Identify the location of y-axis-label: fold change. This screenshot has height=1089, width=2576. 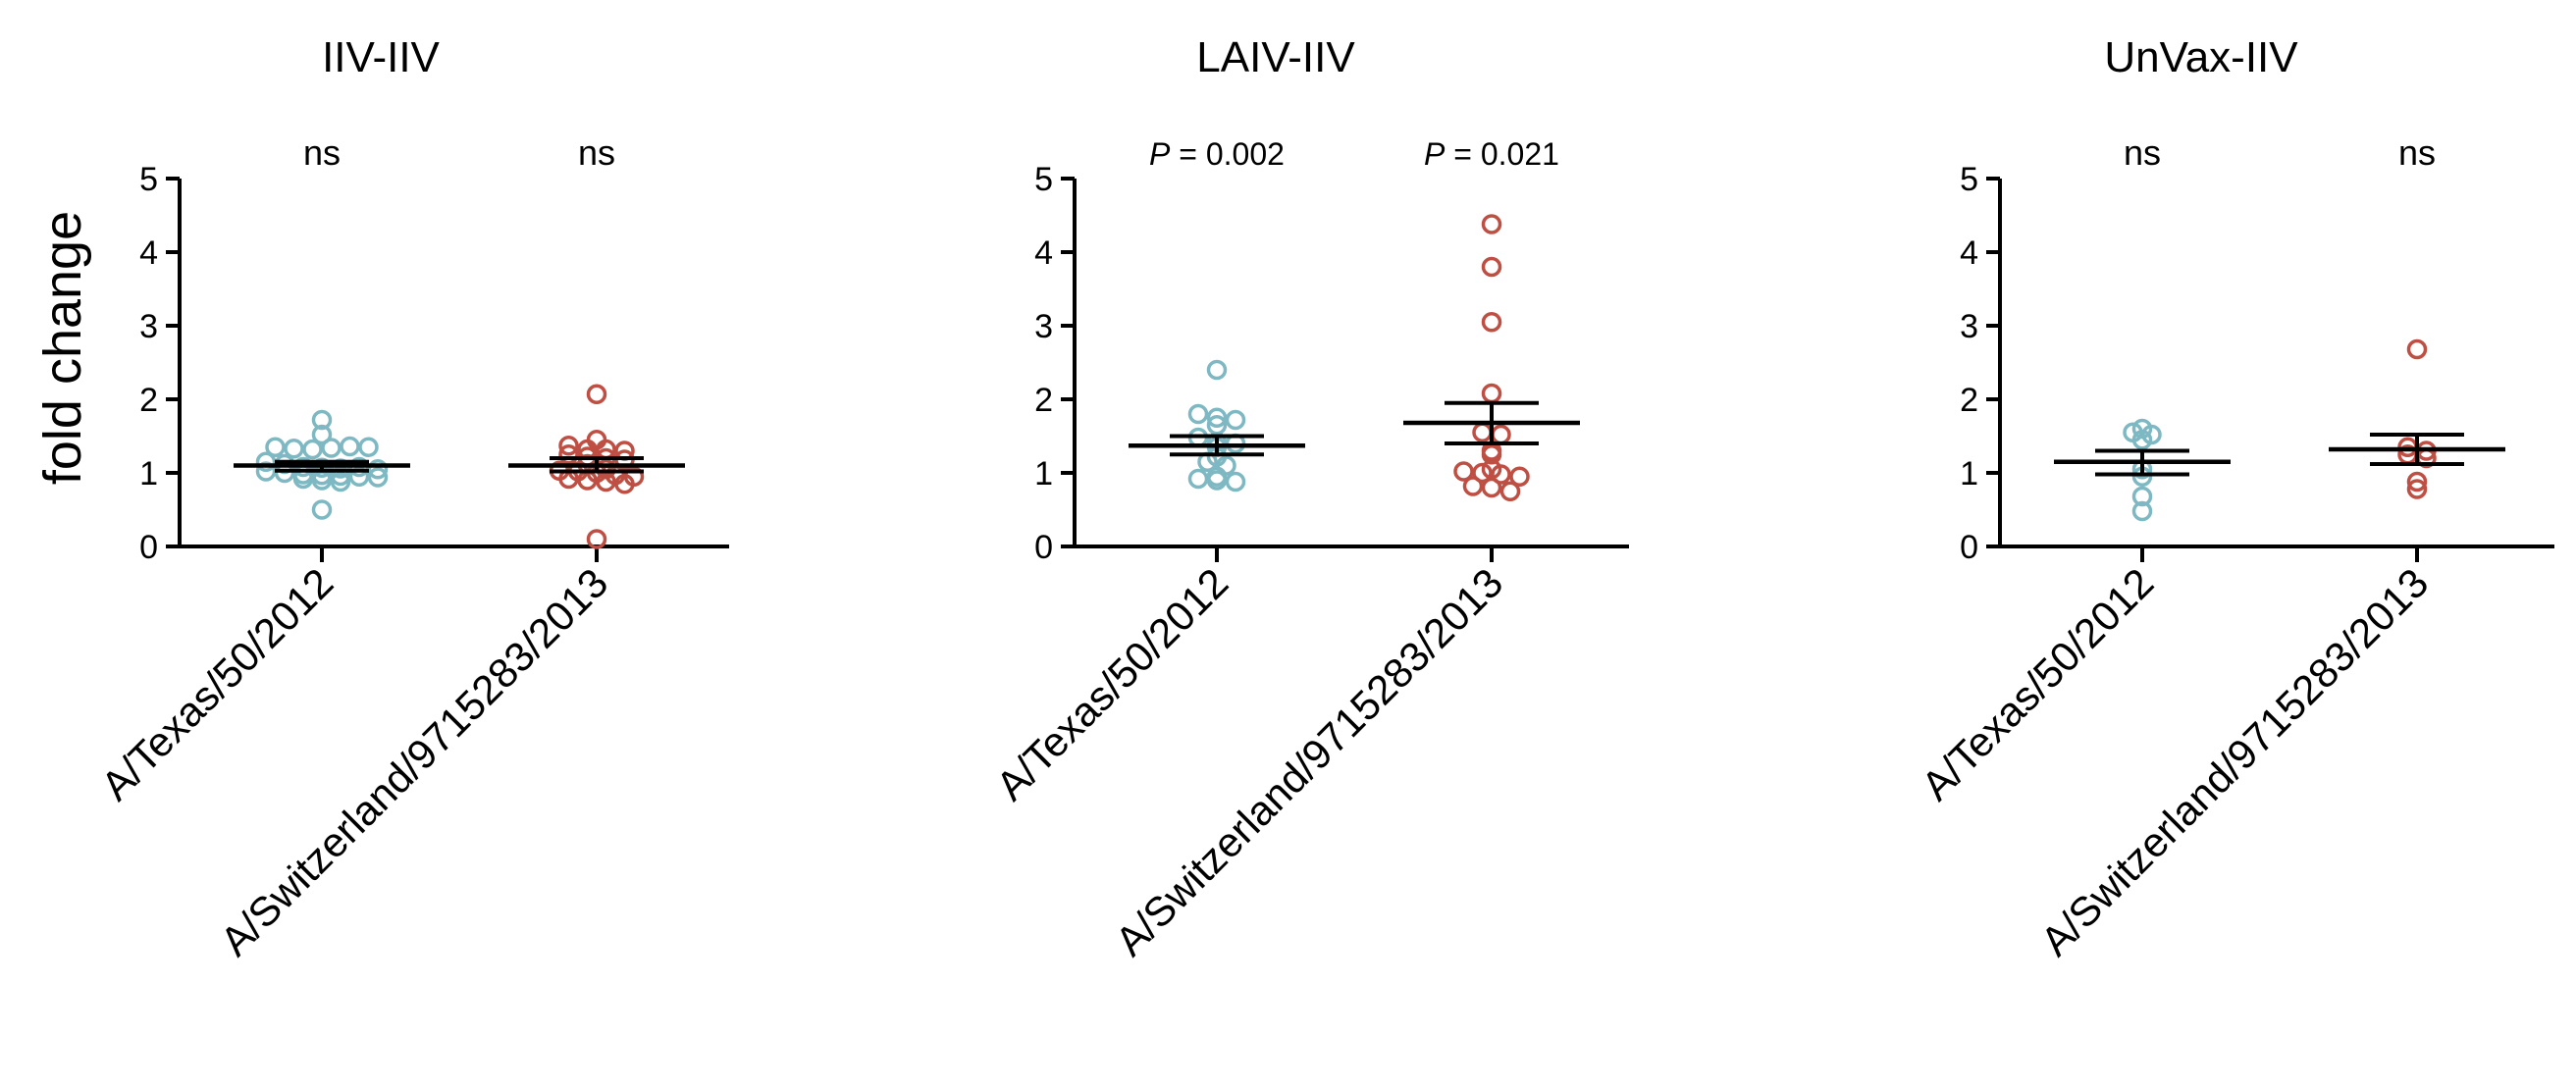
(62, 348).